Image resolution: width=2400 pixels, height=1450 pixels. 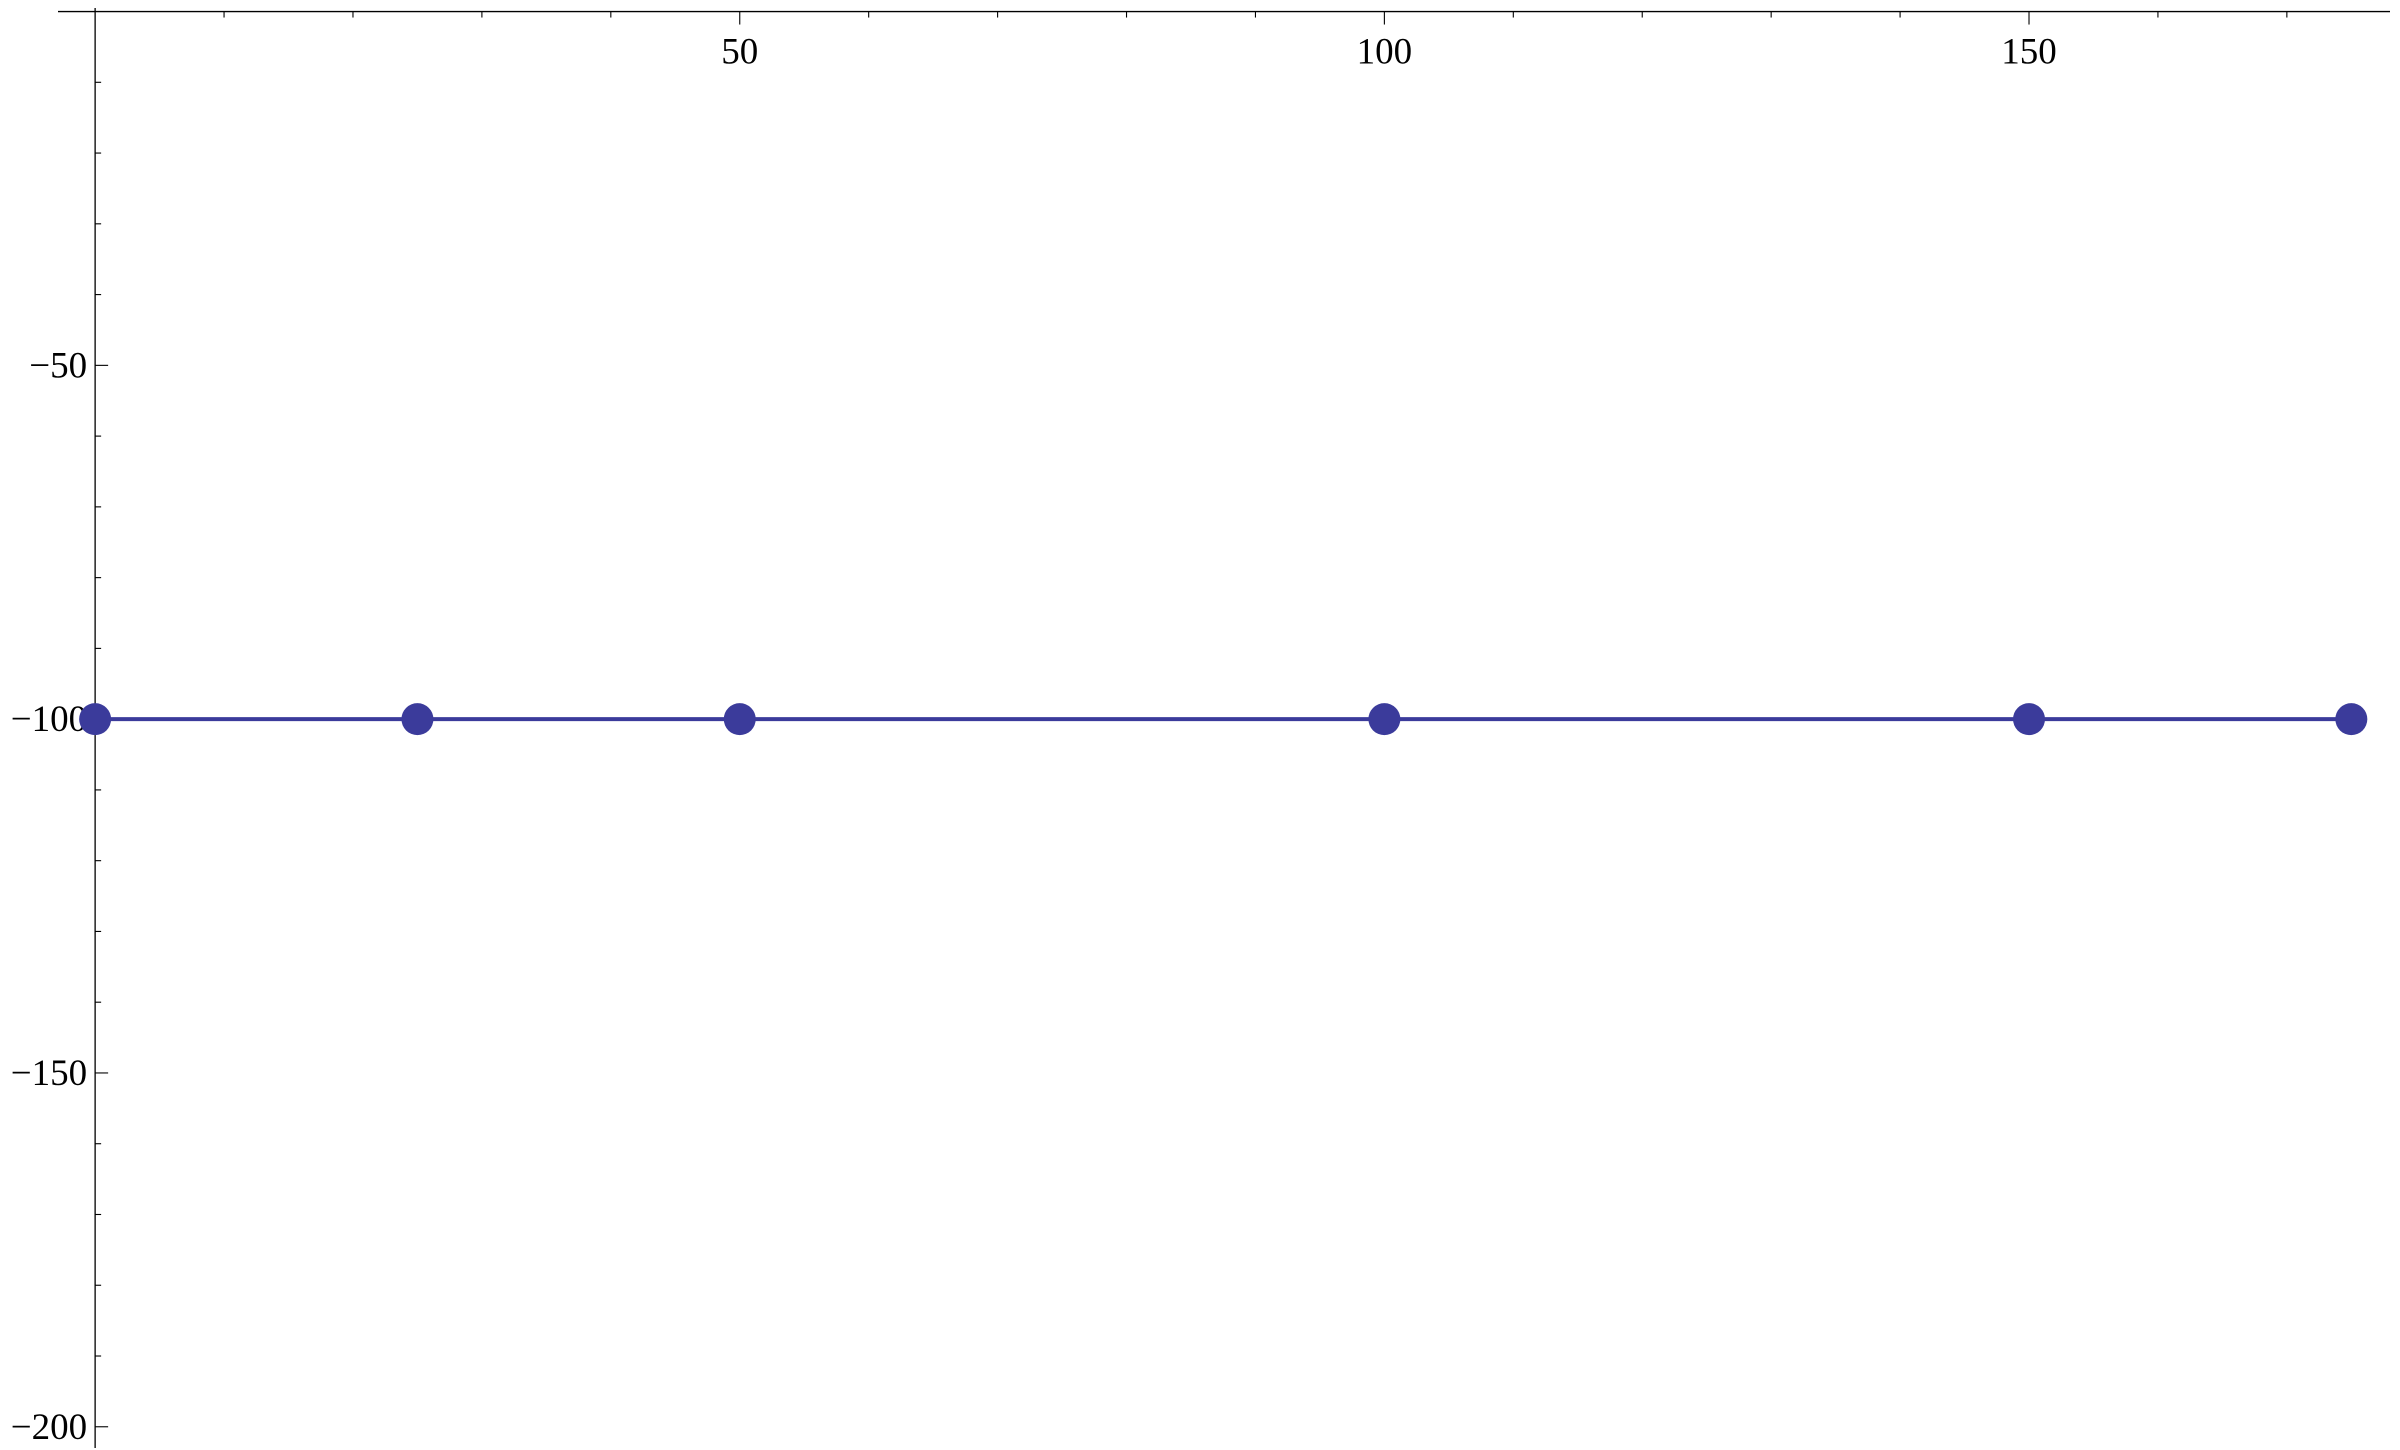 I want to click on y-tick-label: −200, so click(x=49, y=1427).